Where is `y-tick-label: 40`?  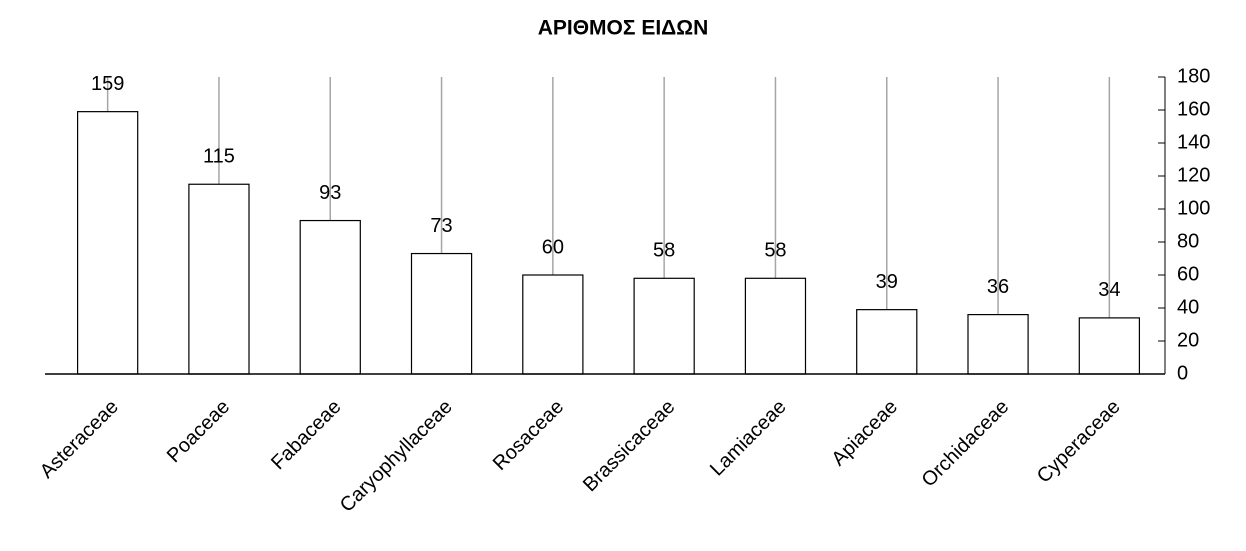 y-tick-label: 40 is located at coordinates (1188, 307).